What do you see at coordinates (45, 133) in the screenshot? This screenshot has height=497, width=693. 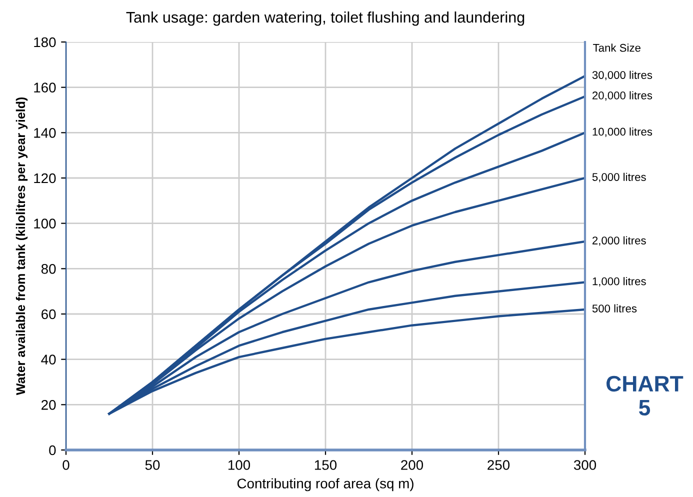 I see `y-tick-label: 140` at bounding box center [45, 133].